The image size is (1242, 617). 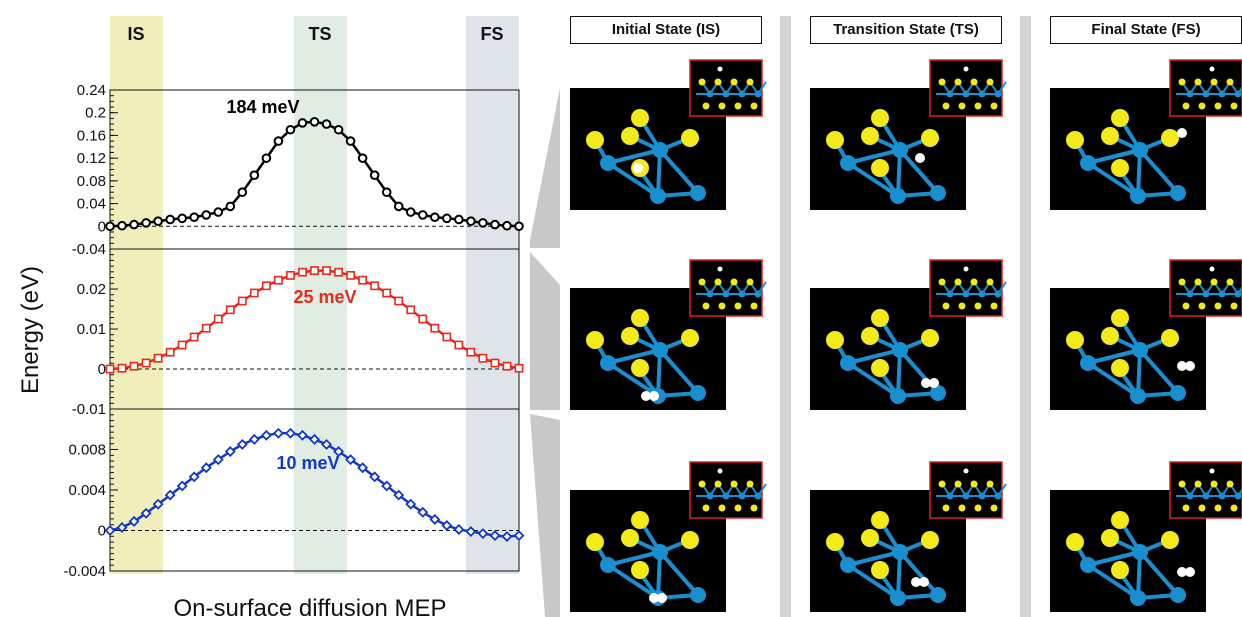 What do you see at coordinates (298, 170) in the screenshot?
I see `plot-panel-1: 0.24 0.2 0.16 0.12 0.08 0.04 0 -0.04 184 meV` at bounding box center [298, 170].